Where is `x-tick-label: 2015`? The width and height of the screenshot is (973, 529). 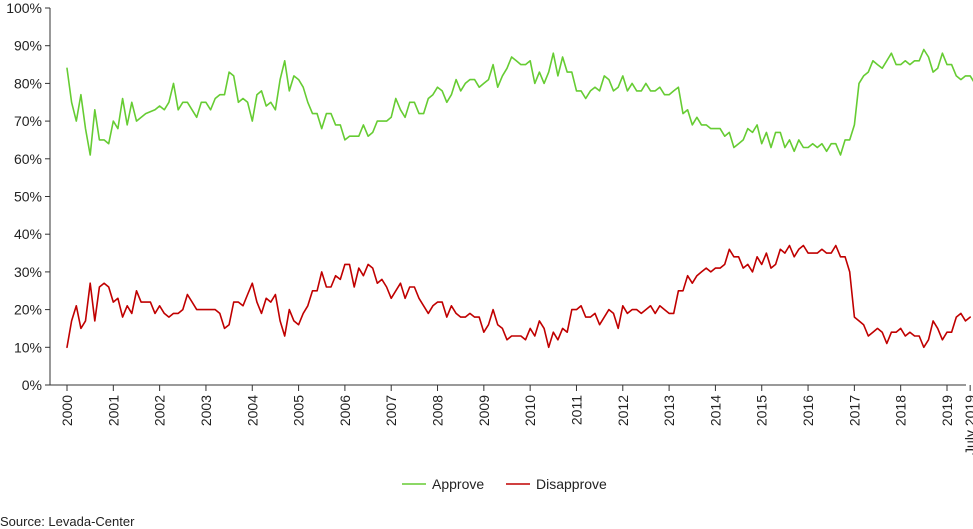
x-tick-label: 2015 is located at coordinates (762, 410).